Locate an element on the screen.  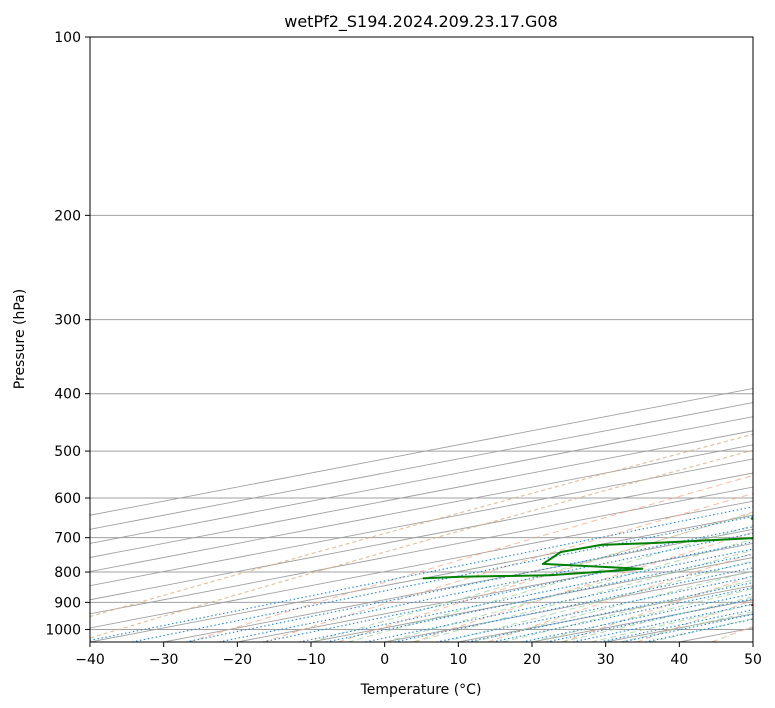
dry-adiabat is located at coordinates (508, 567).